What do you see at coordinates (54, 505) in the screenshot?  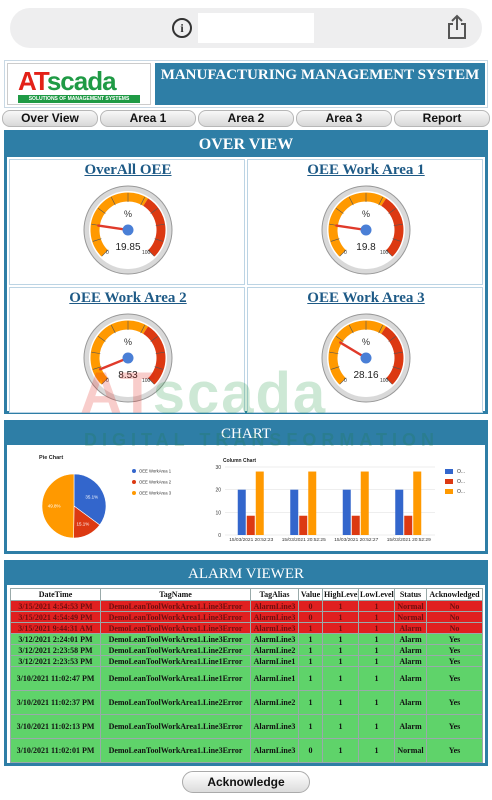 I see `pie-slice-label: 49.8%` at bounding box center [54, 505].